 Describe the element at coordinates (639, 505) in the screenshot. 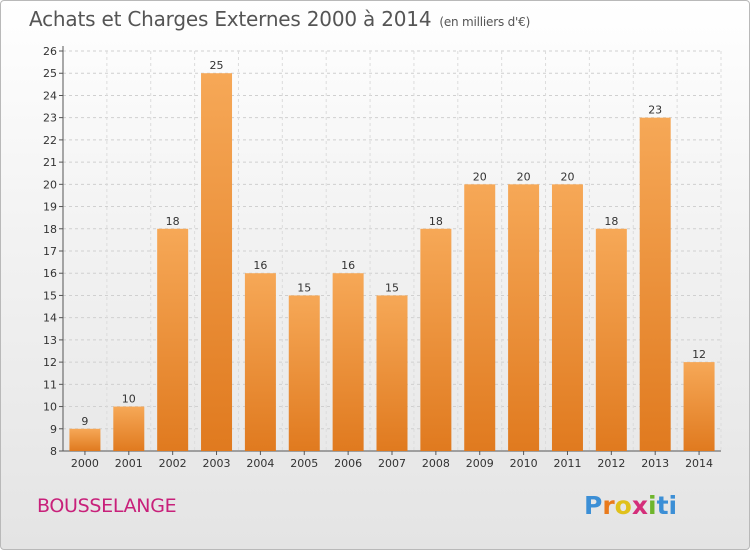

I see `logo-letter: x` at that location.